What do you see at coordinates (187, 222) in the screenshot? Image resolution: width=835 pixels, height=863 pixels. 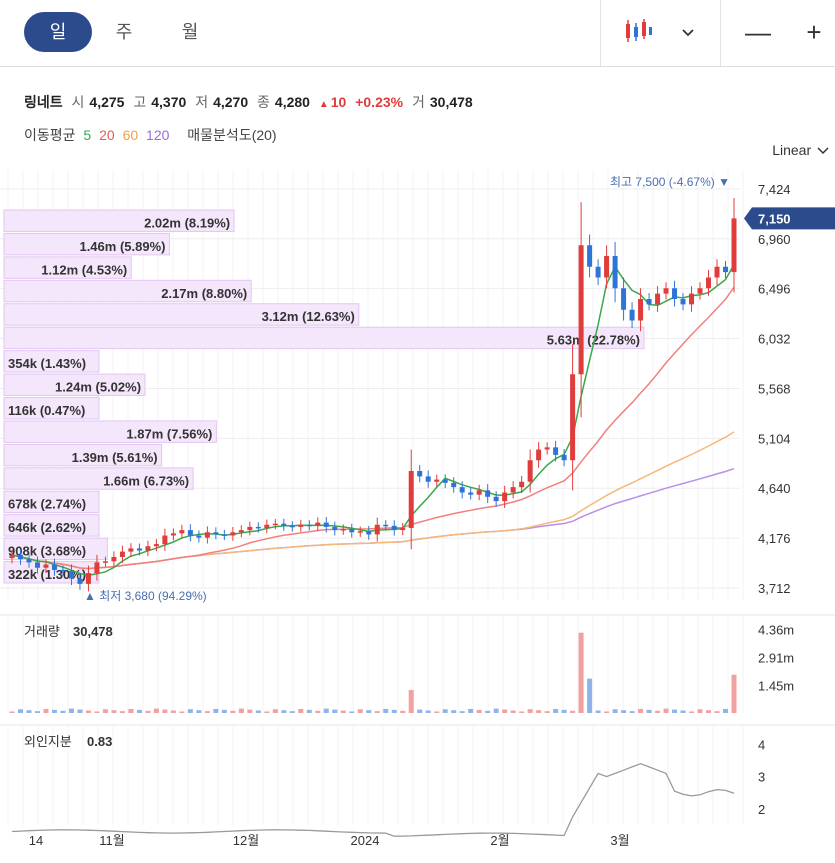 I see `volume-profile-label: 2.02m (8.19%)` at bounding box center [187, 222].